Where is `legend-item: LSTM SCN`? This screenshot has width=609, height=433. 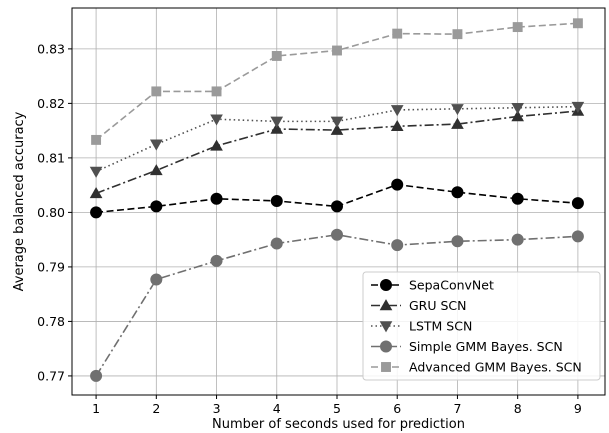
legend-item: LSTM SCN is located at coordinates (421, 326).